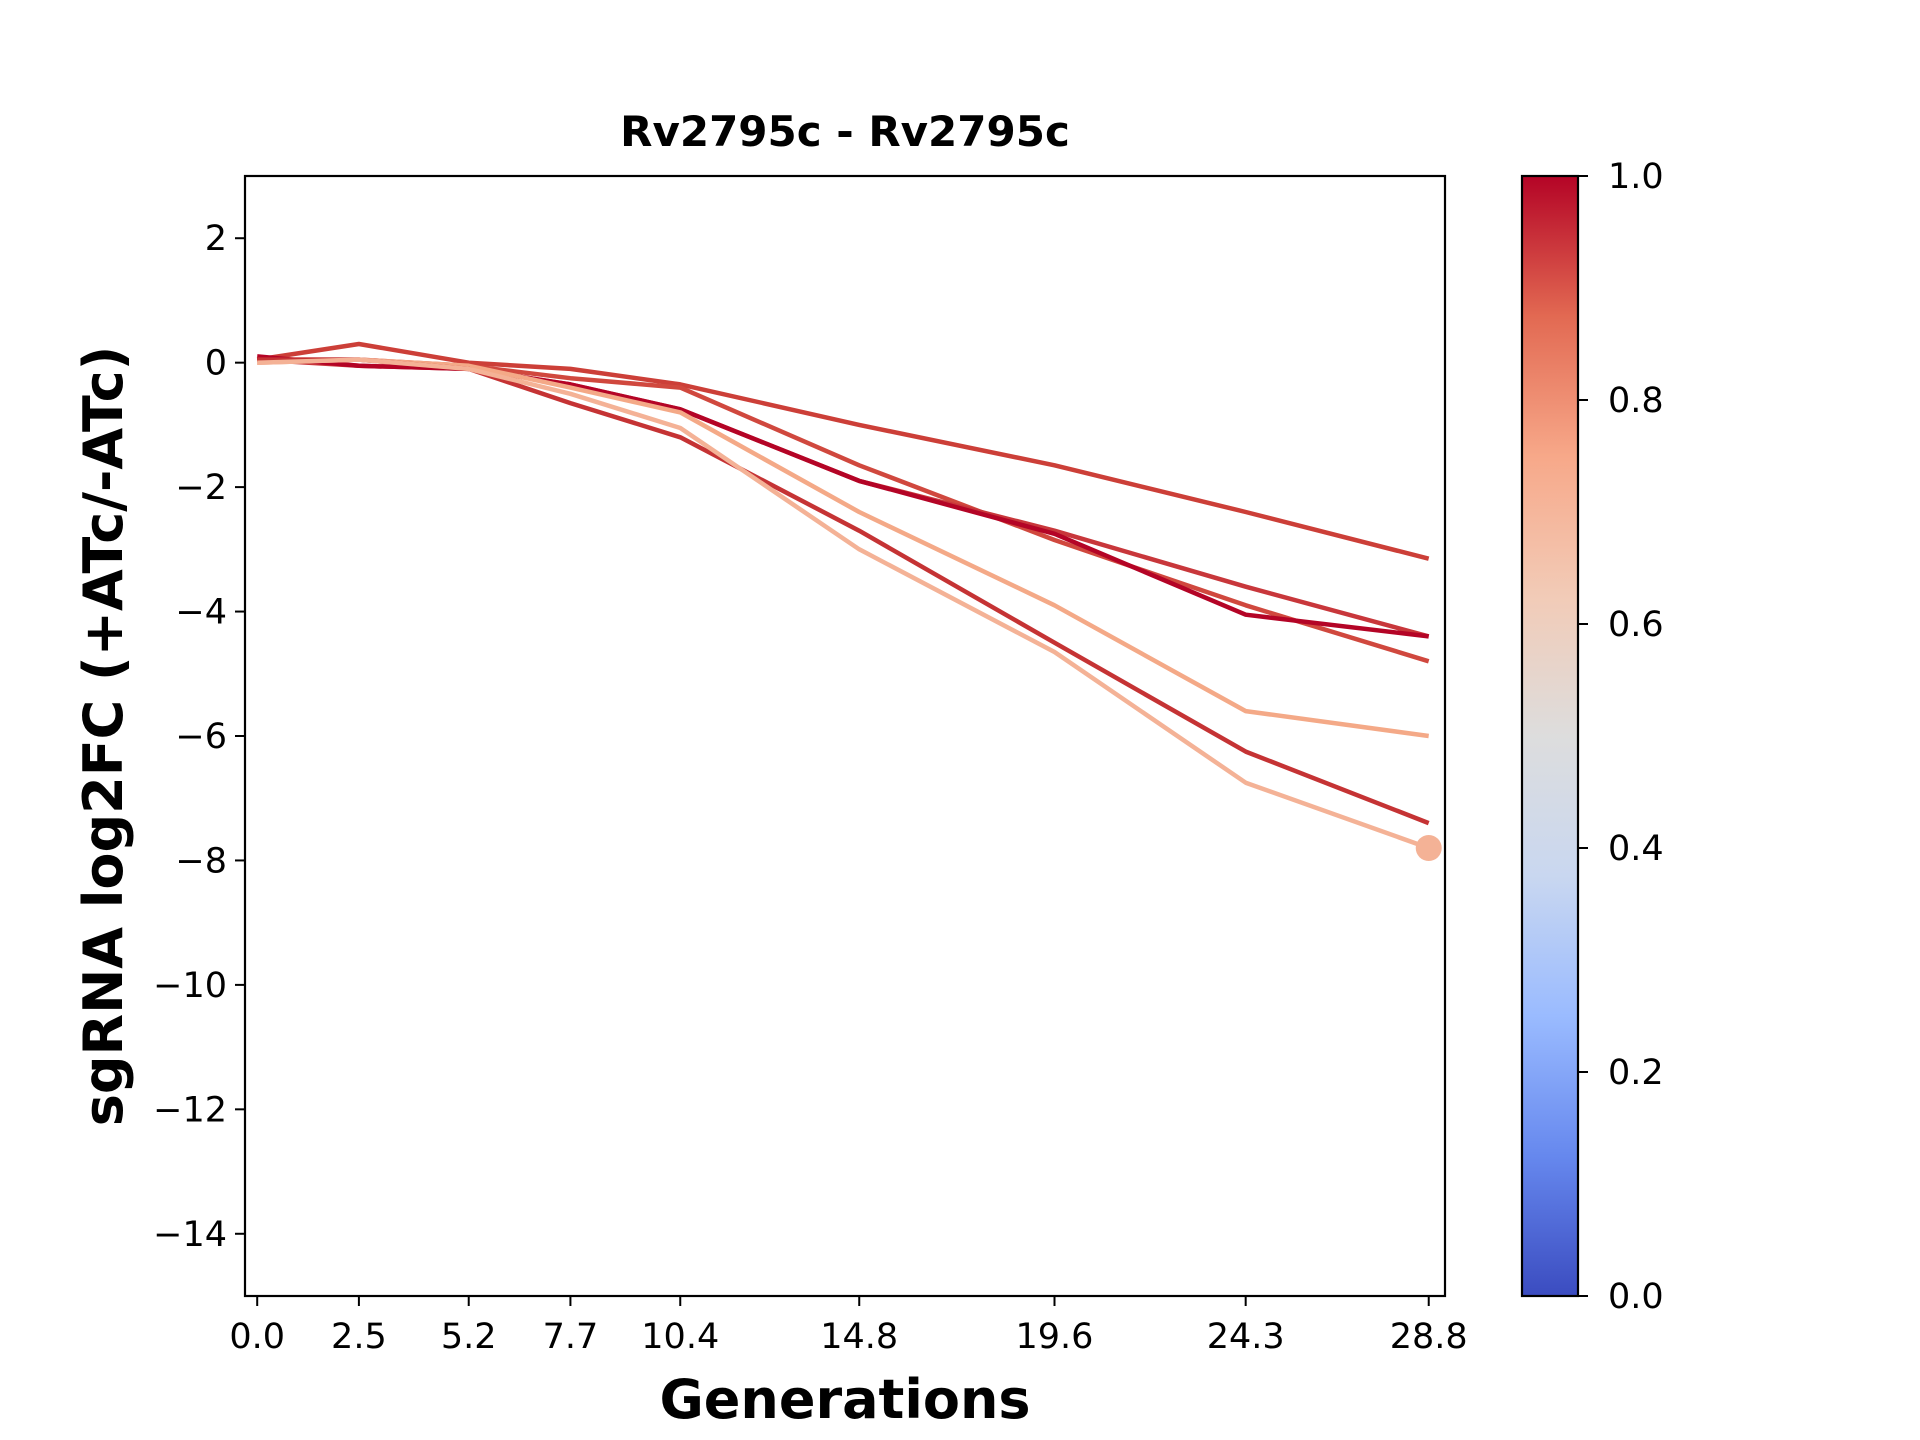 This screenshot has width=1920, height=1440. Describe the element at coordinates (216, 239) in the screenshot. I see `y-tick-label: 2` at that location.